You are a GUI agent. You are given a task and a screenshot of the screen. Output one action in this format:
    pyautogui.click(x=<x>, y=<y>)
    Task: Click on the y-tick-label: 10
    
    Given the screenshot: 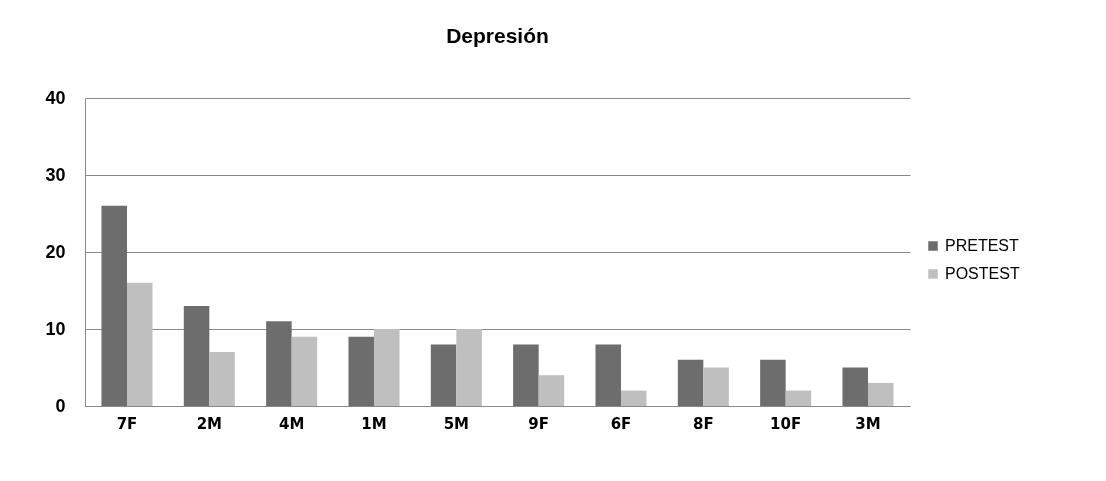 What is the action you would take?
    pyautogui.click(x=55, y=328)
    